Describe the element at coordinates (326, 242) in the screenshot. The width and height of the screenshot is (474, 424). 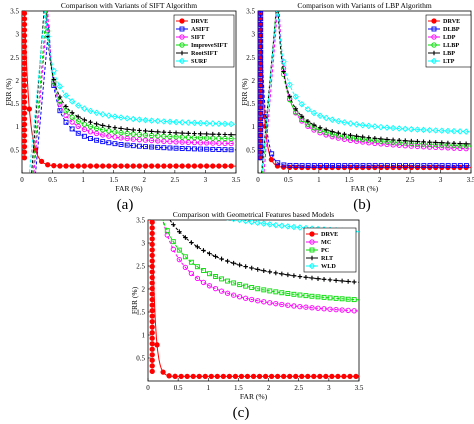
I see `legend-label: MC` at that location.